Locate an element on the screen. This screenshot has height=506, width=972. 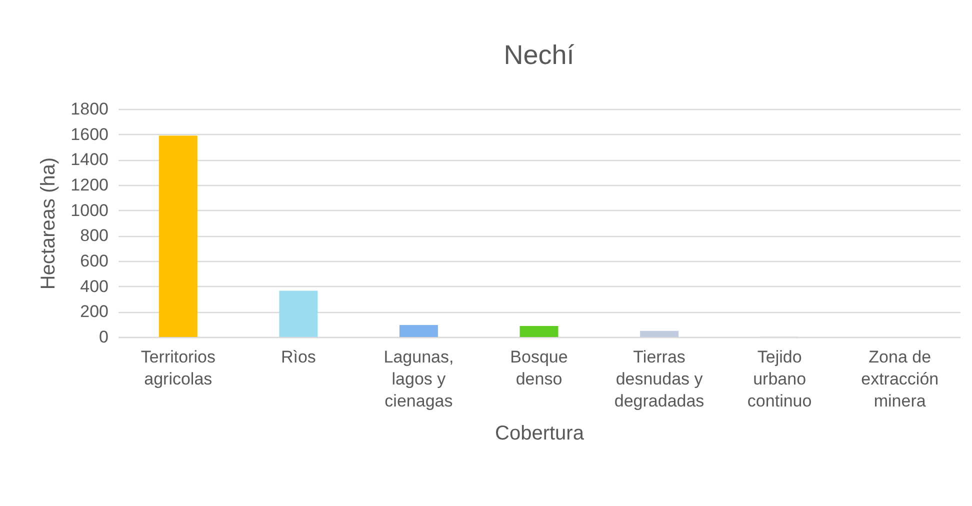
y-tick-label: 0 is located at coordinates (103, 337).